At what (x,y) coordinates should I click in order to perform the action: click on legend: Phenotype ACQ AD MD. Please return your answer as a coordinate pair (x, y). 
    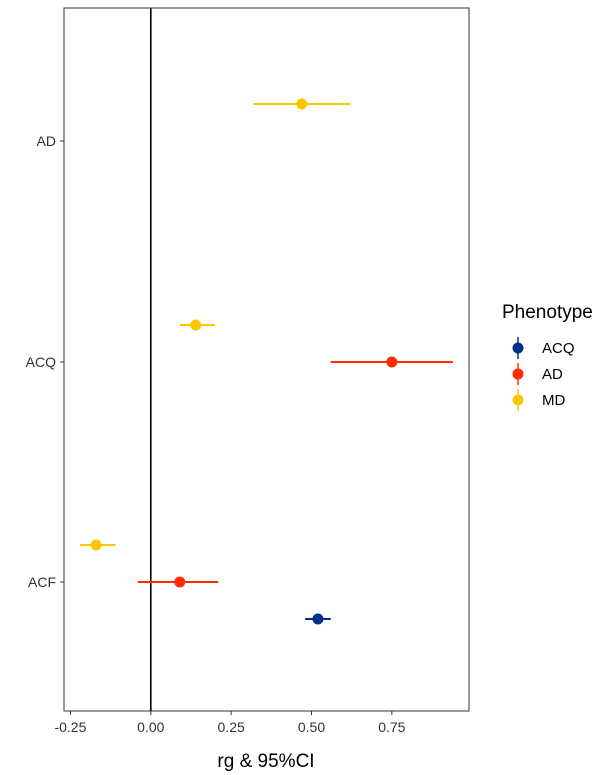
    Looking at the image, I should click on (547, 356).